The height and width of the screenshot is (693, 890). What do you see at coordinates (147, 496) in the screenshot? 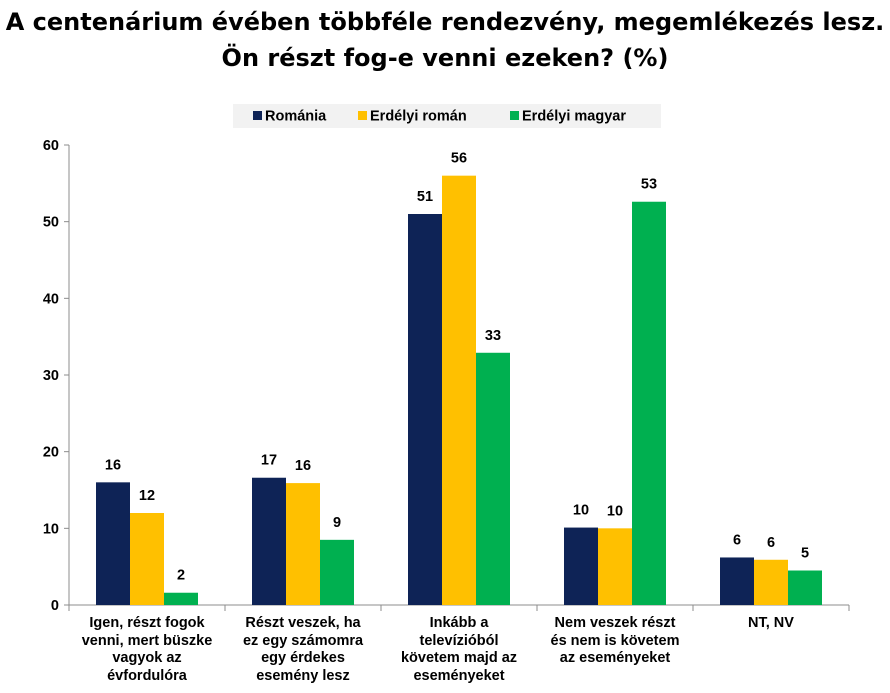
I see `data-label: 12` at bounding box center [147, 496].